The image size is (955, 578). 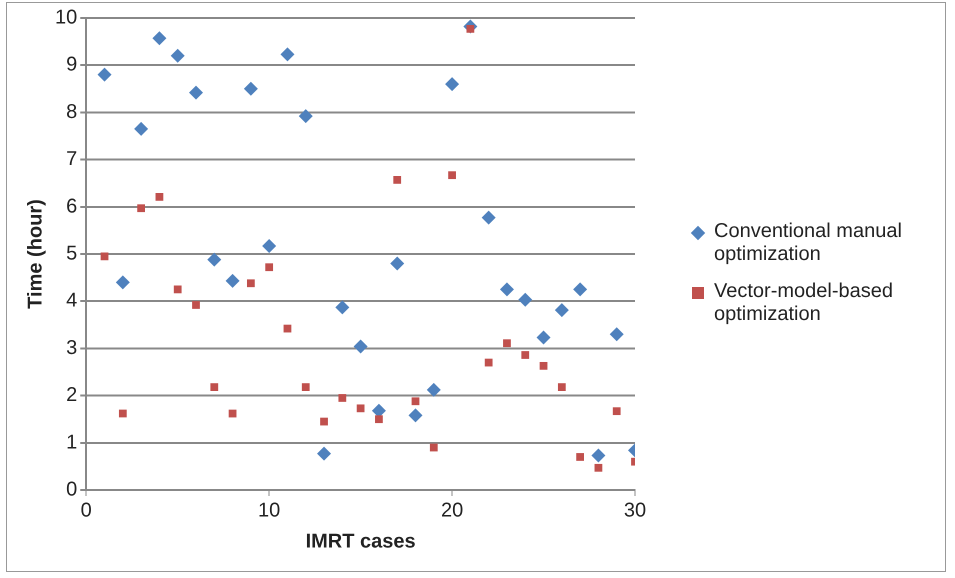 What do you see at coordinates (72, 442) in the screenshot?
I see `y-tick-label: 1` at bounding box center [72, 442].